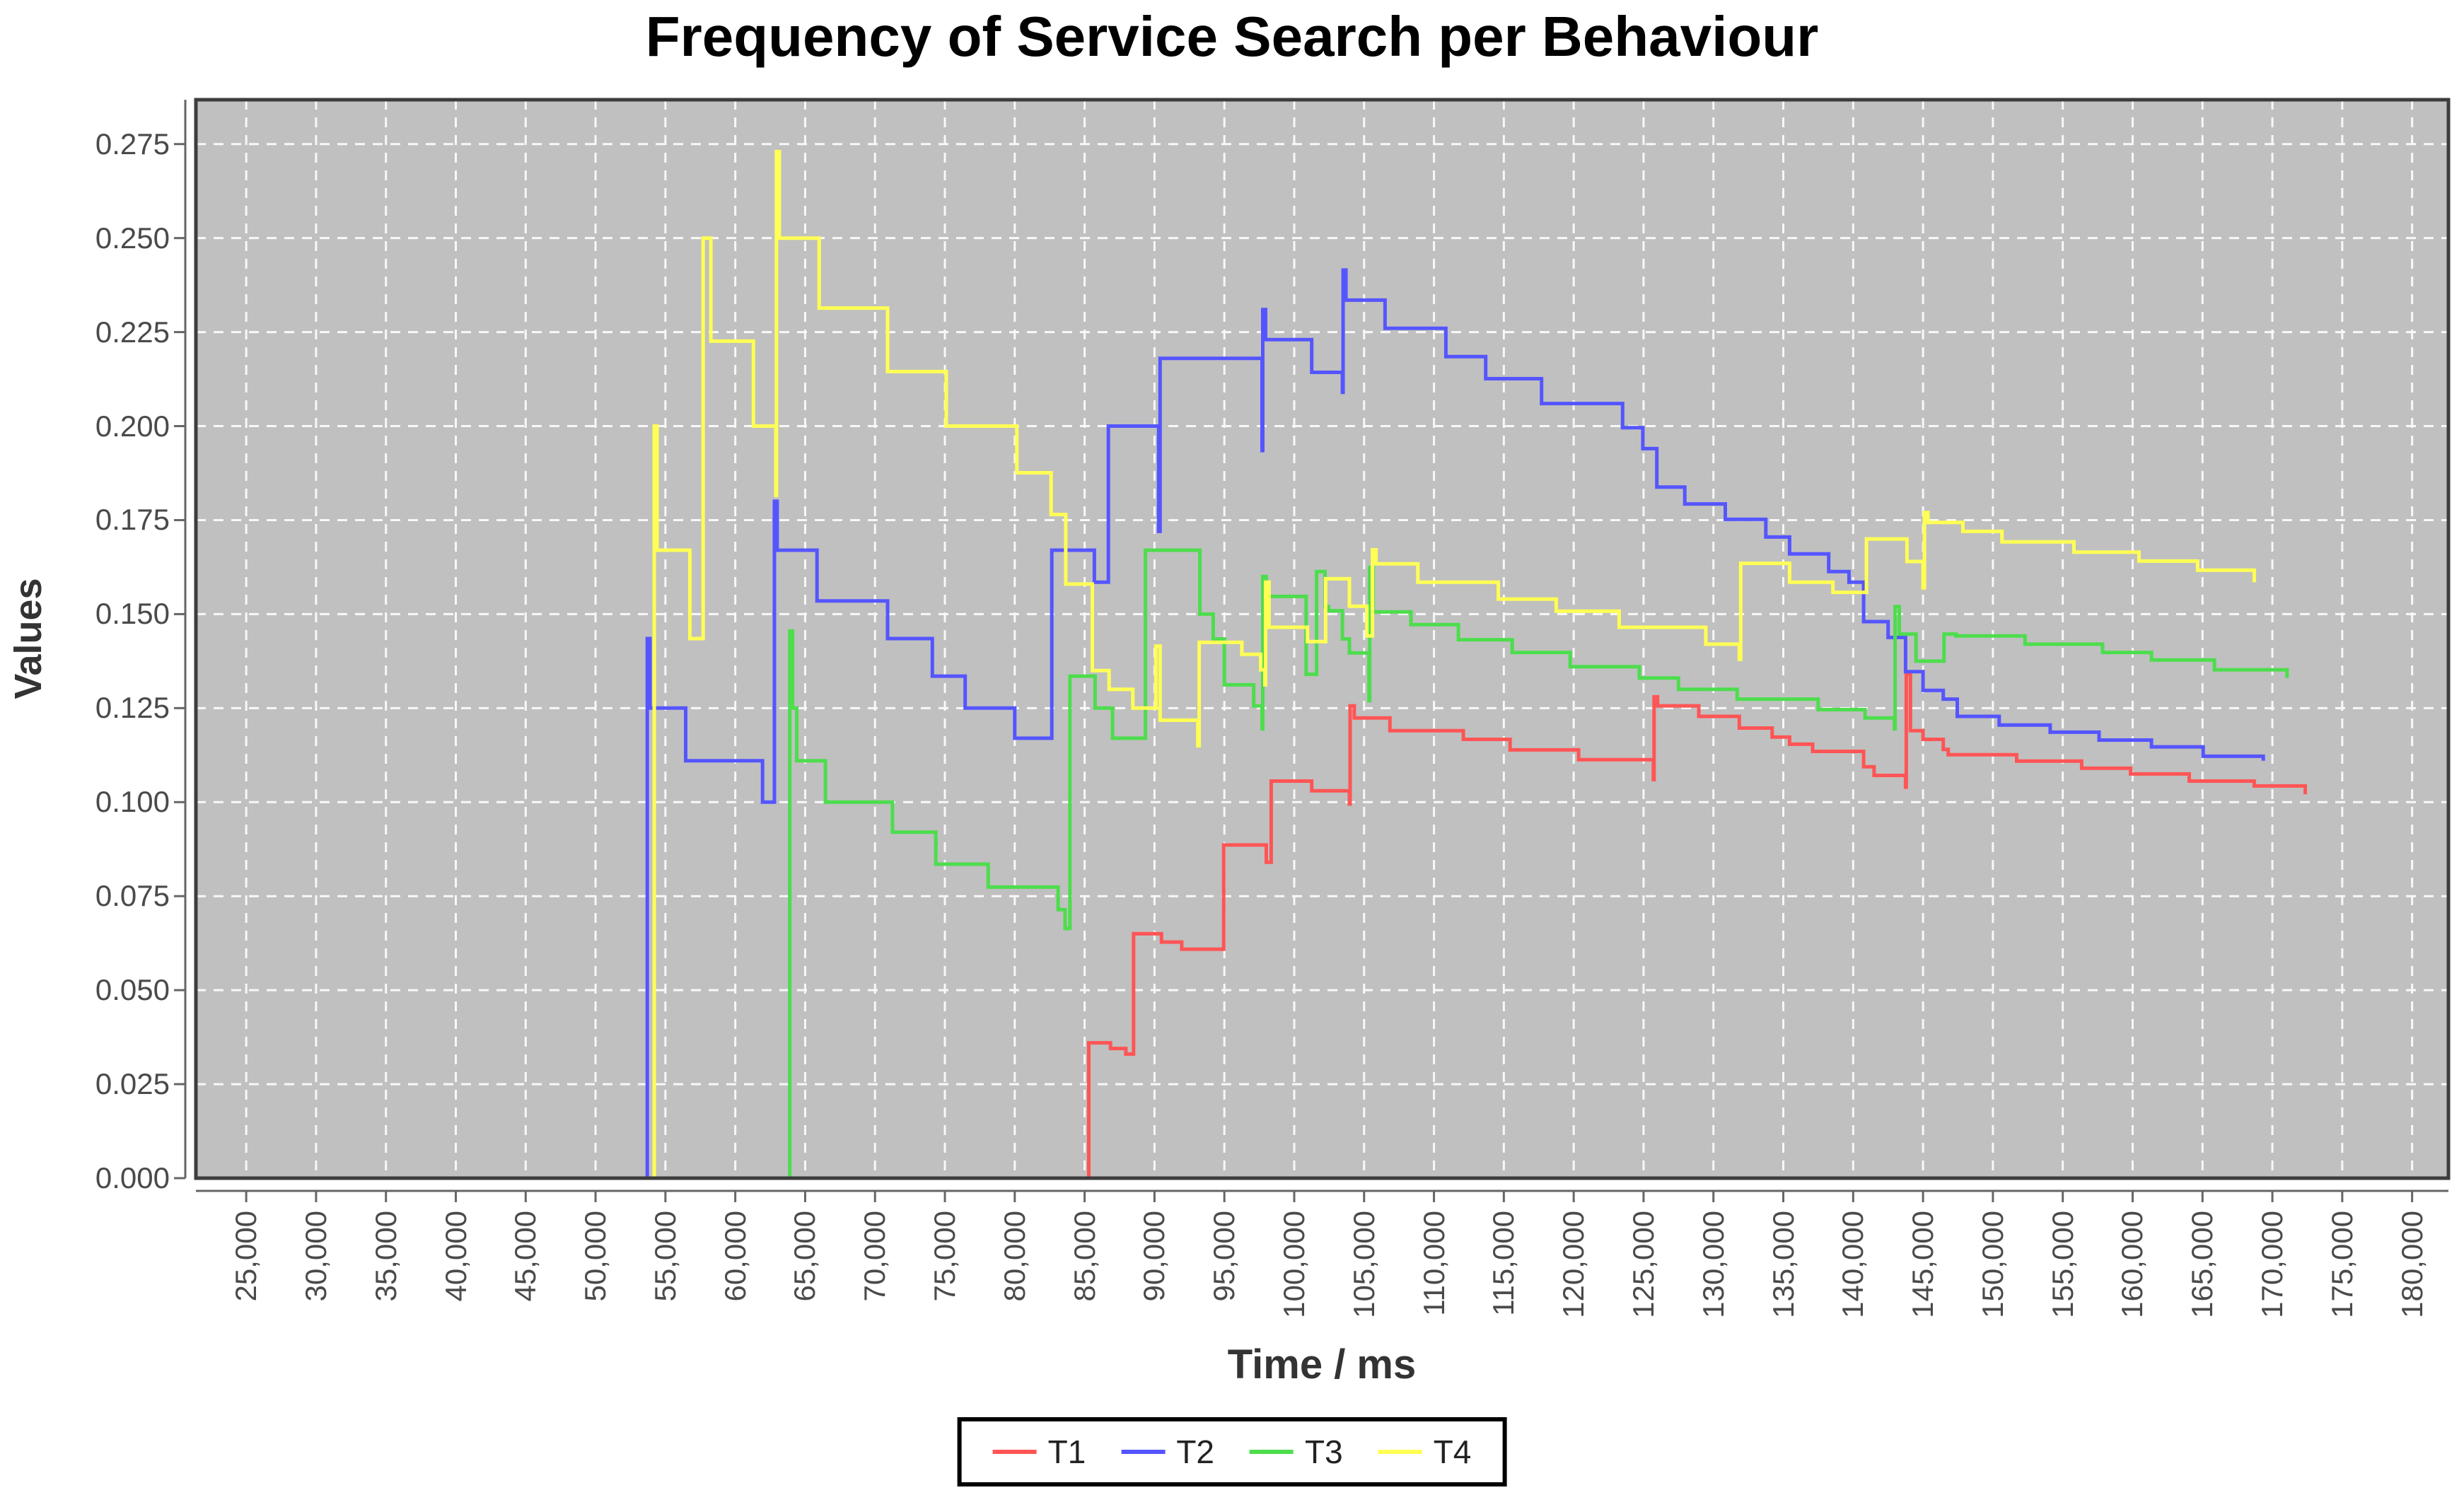 The height and width of the screenshot is (1507, 2464). What do you see at coordinates (665, 1256) in the screenshot?
I see `x-tick-label: 55,000` at bounding box center [665, 1256].